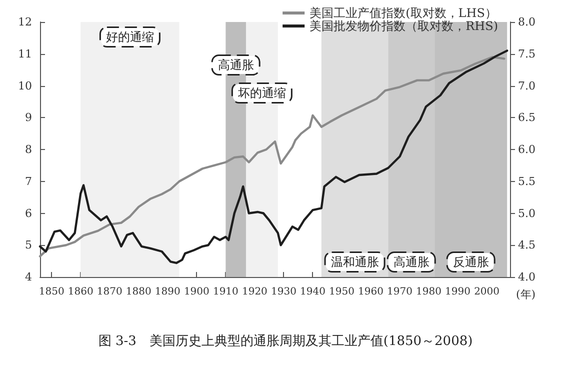 This screenshot has height=367, width=571. I want to click on y-tick-label: 10, so click(25, 85).